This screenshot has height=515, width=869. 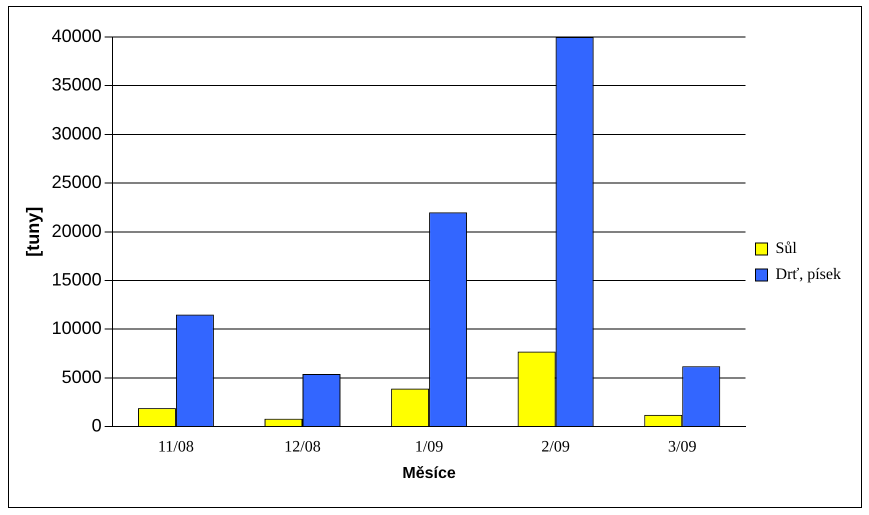 What do you see at coordinates (77, 36) in the screenshot?
I see `y-tick-label: 40000` at bounding box center [77, 36].